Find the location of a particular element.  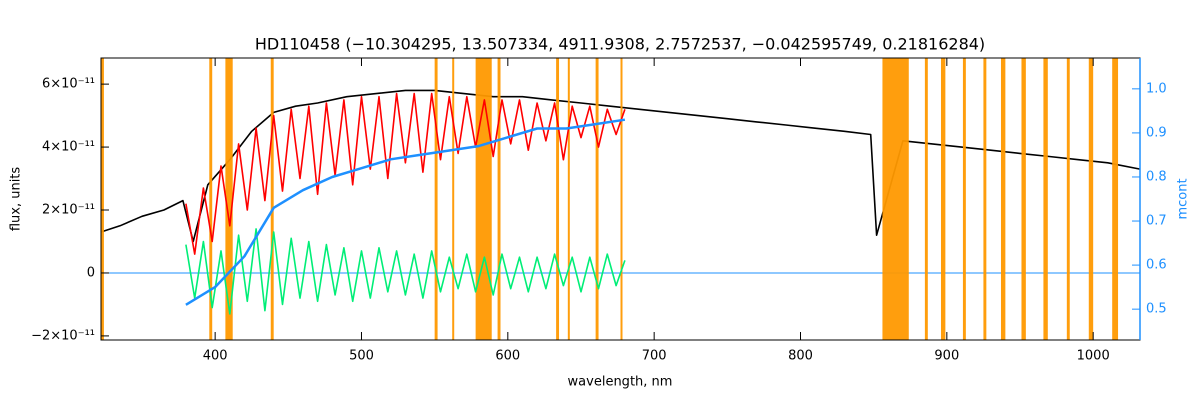

y-tick-label: 0 is located at coordinates (91, 272).